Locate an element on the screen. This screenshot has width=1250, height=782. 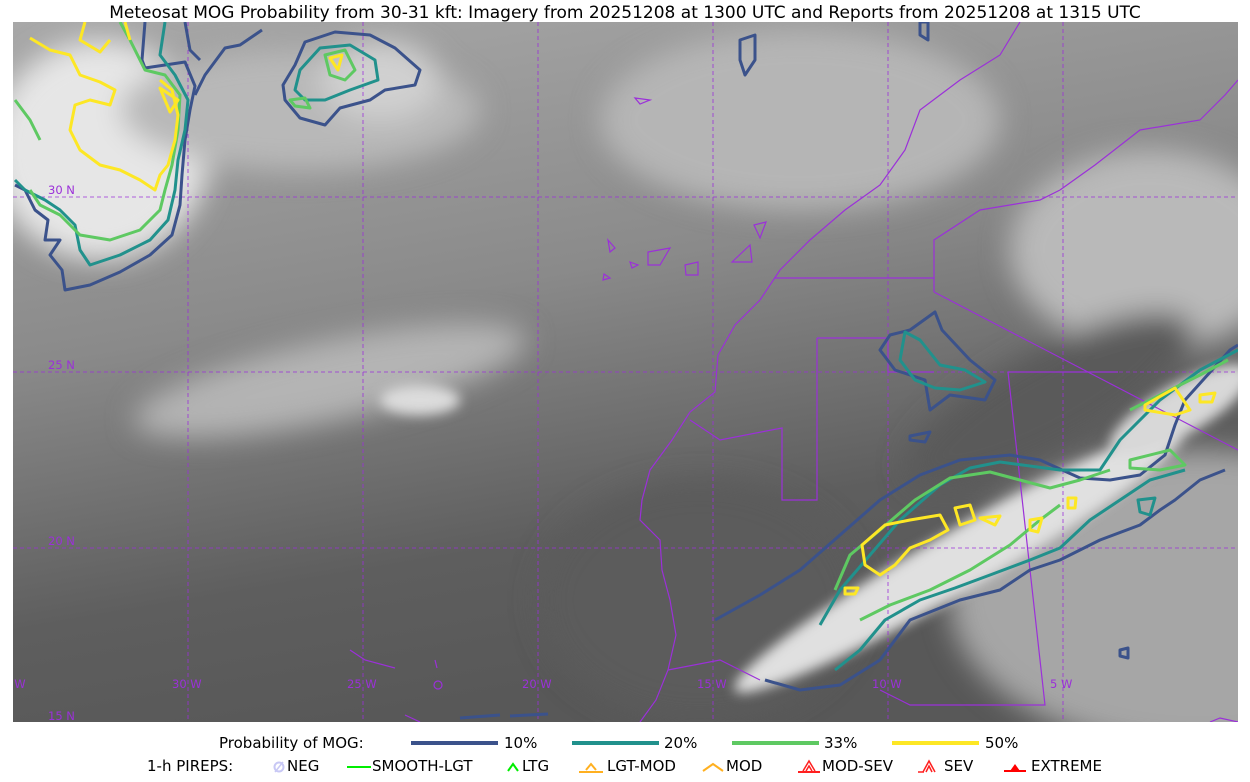
legend-label-10: 10% is located at coordinates (521, 743).